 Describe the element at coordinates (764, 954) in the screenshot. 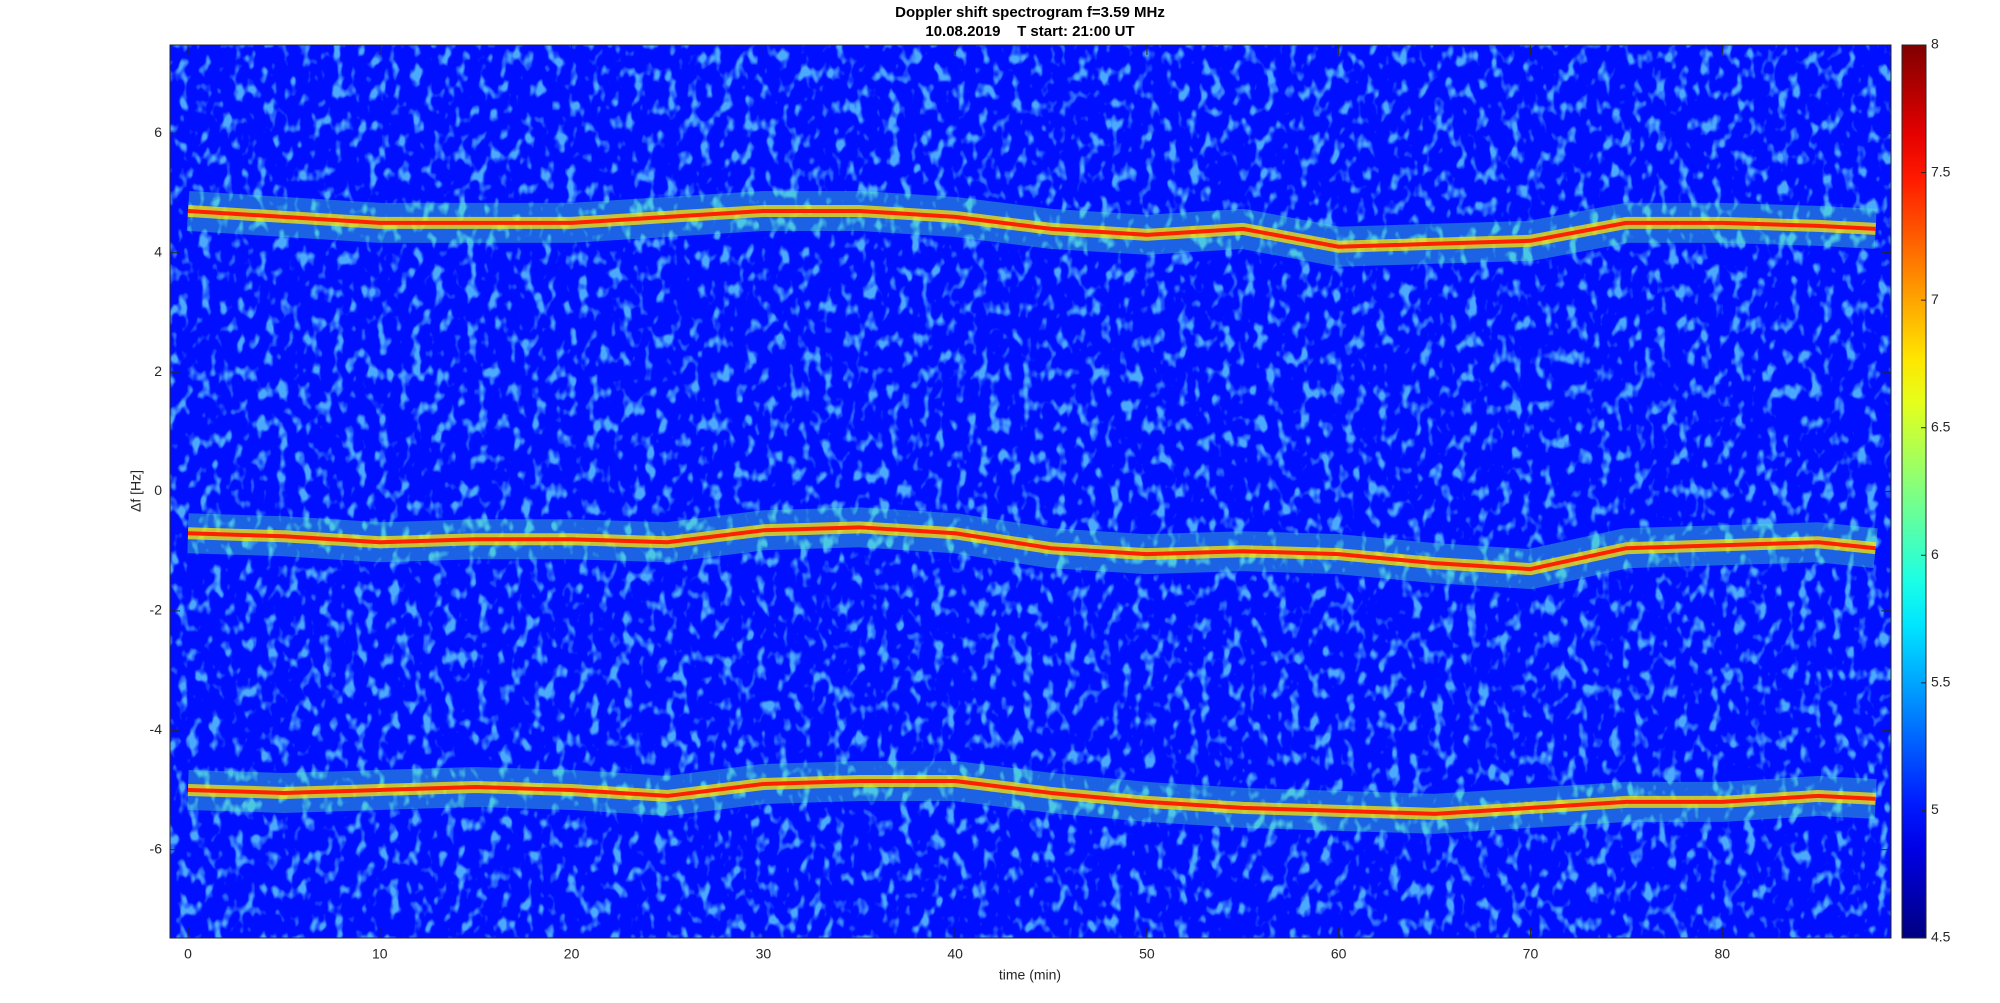

I see `x-tick-label: 30` at that location.